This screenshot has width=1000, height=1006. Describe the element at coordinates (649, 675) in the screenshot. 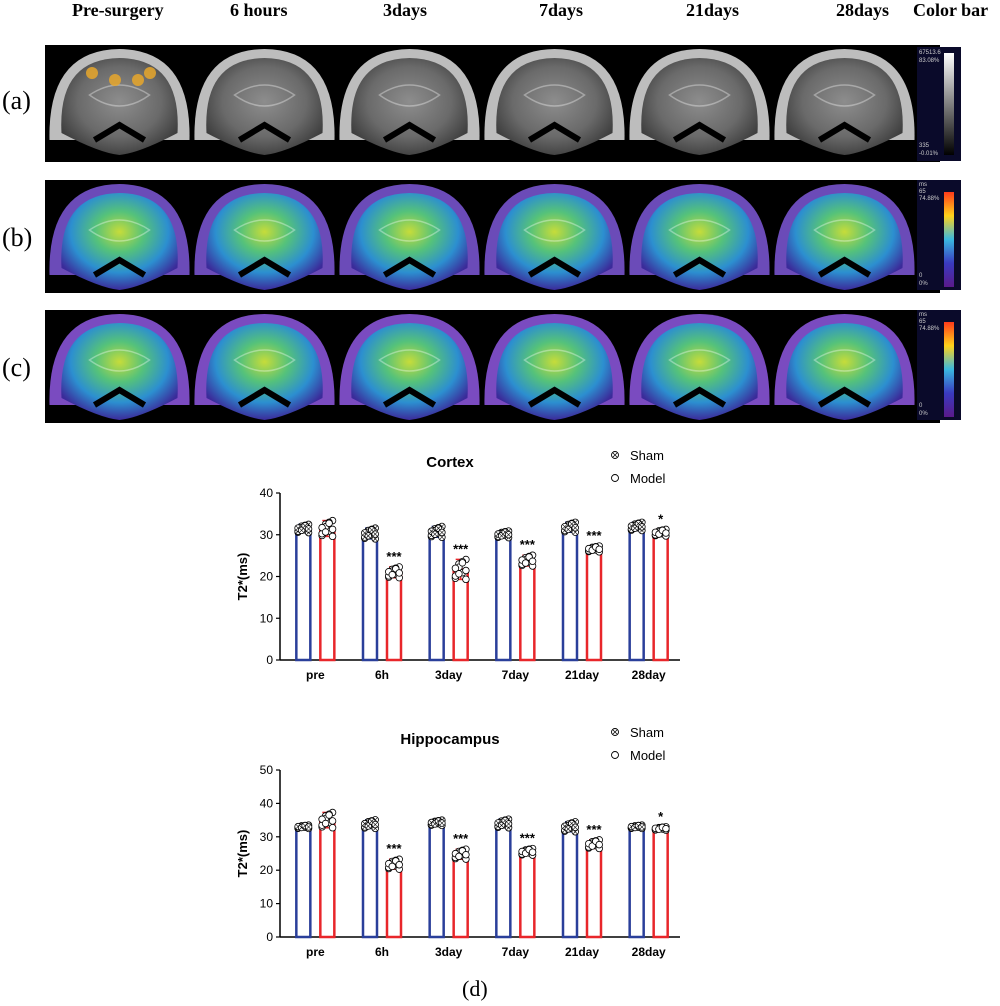

I see `x-tick-label: 28day` at that location.